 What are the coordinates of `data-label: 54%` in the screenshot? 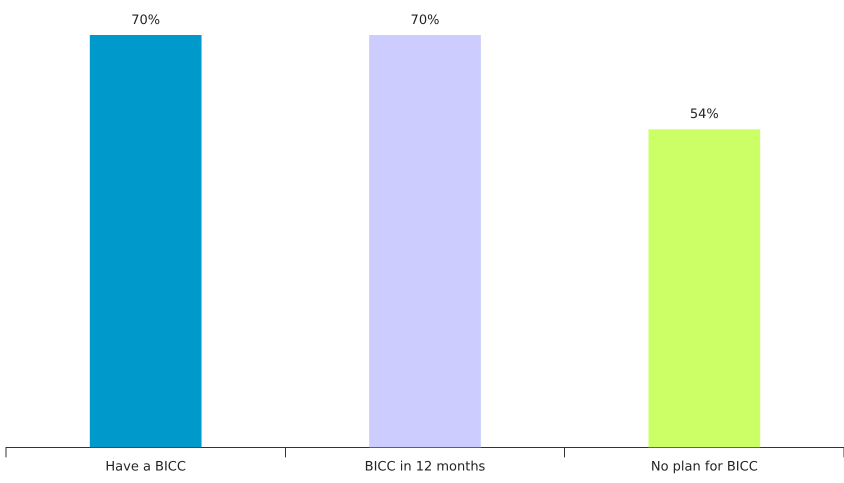 It's located at (704, 114).